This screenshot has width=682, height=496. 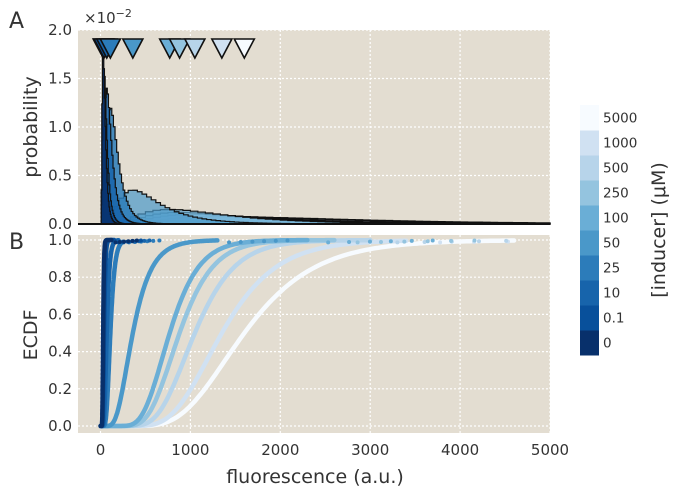 What do you see at coordinates (101, 450) in the screenshot?
I see `xtick-label: 0` at bounding box center [101, 450].